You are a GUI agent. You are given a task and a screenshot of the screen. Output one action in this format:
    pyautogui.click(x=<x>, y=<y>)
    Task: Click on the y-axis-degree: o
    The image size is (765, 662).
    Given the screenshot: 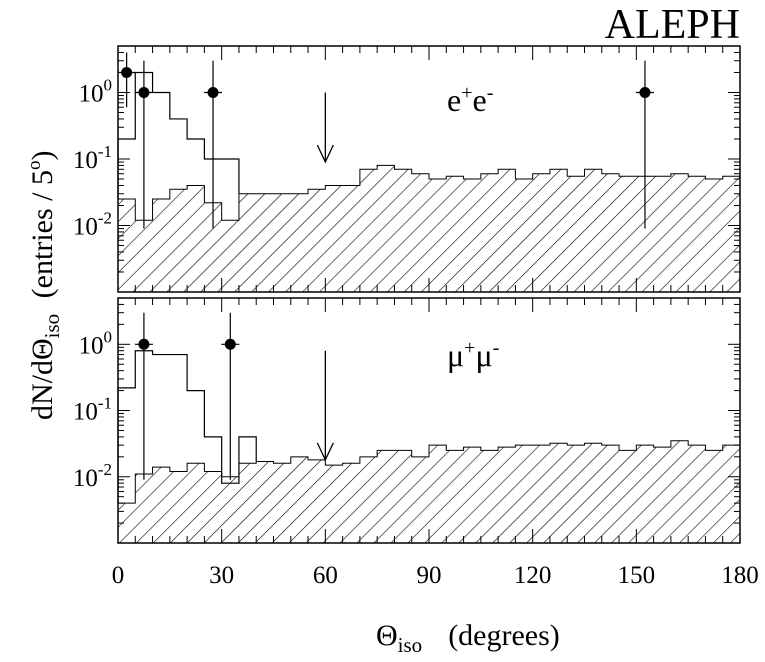 What is the action you would take?
    pyautogui.click(x=34, y=166)
    